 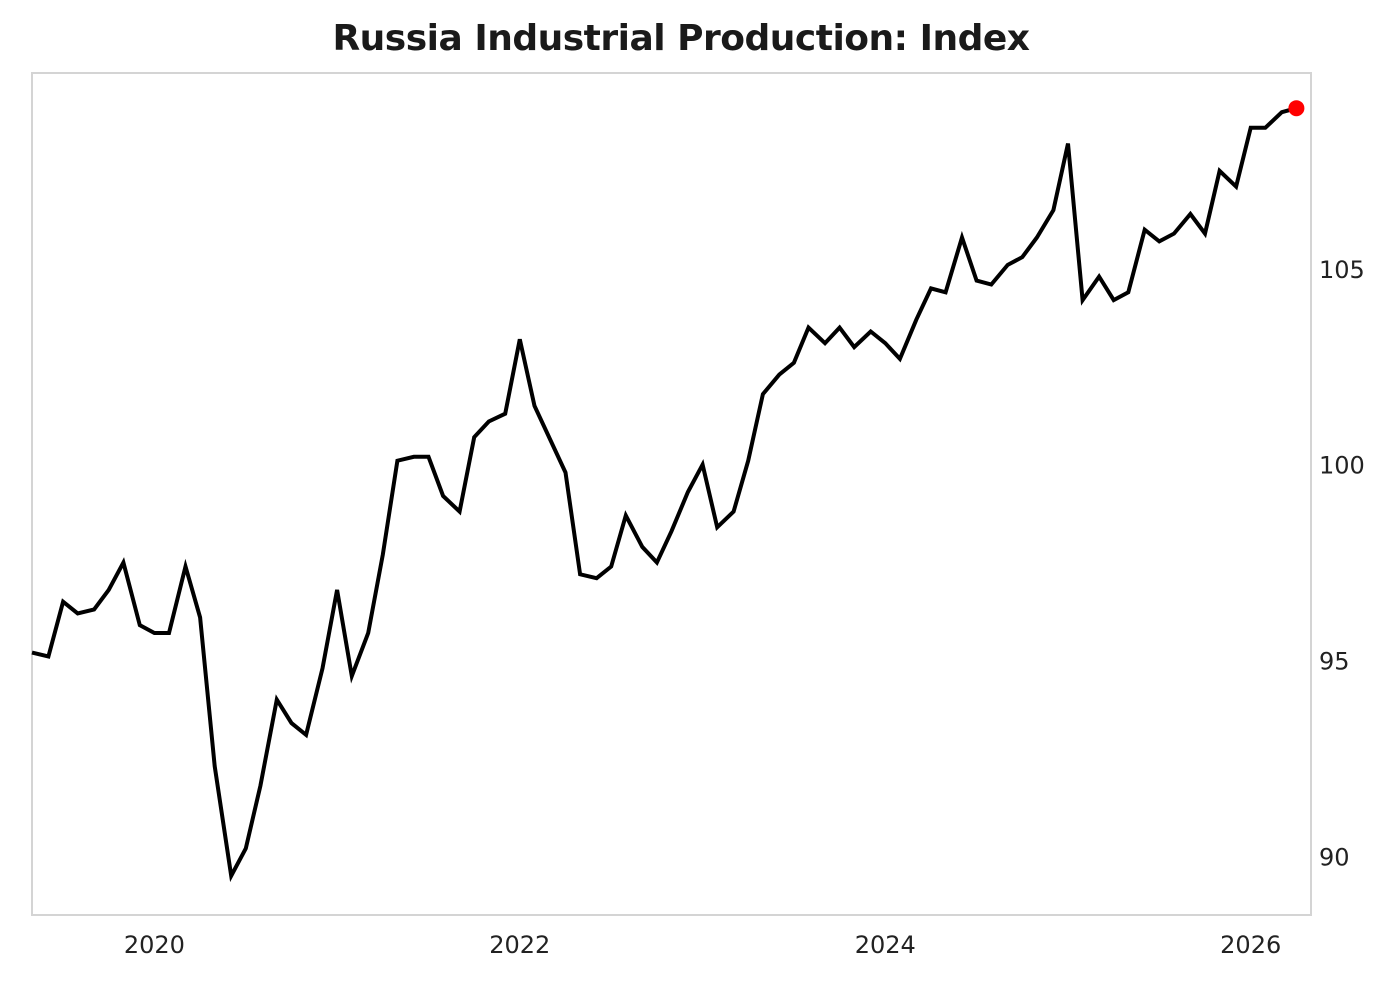 What do you see at coordinates (1342, 270) in the screenshot?
I see `y-tick-label: 105` at bounding box center [1342, 270].